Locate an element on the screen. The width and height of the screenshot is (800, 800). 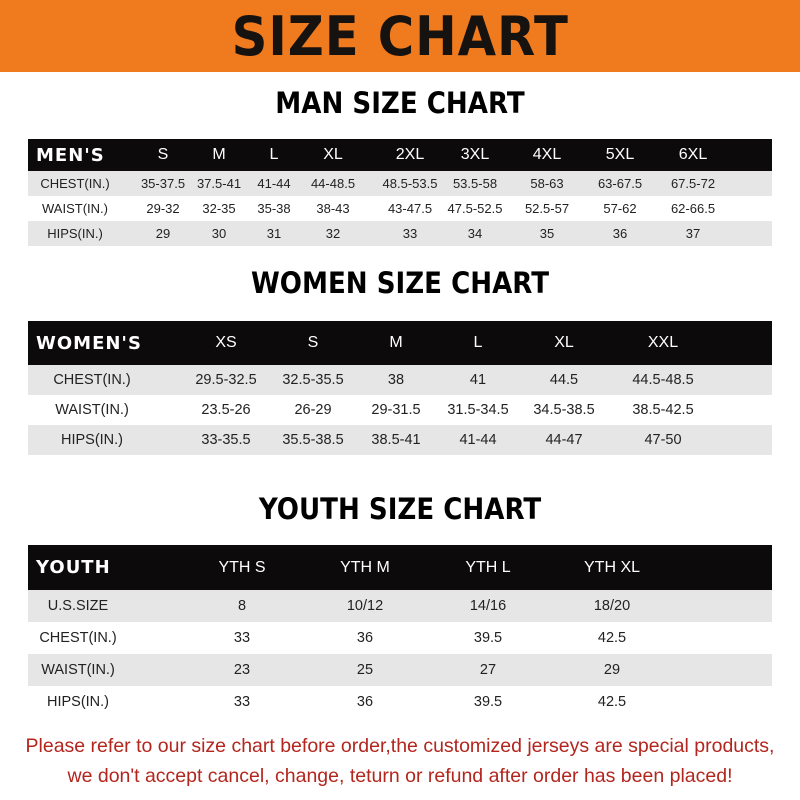
table-cell: 10/12 is located at coordinates (365, 606).